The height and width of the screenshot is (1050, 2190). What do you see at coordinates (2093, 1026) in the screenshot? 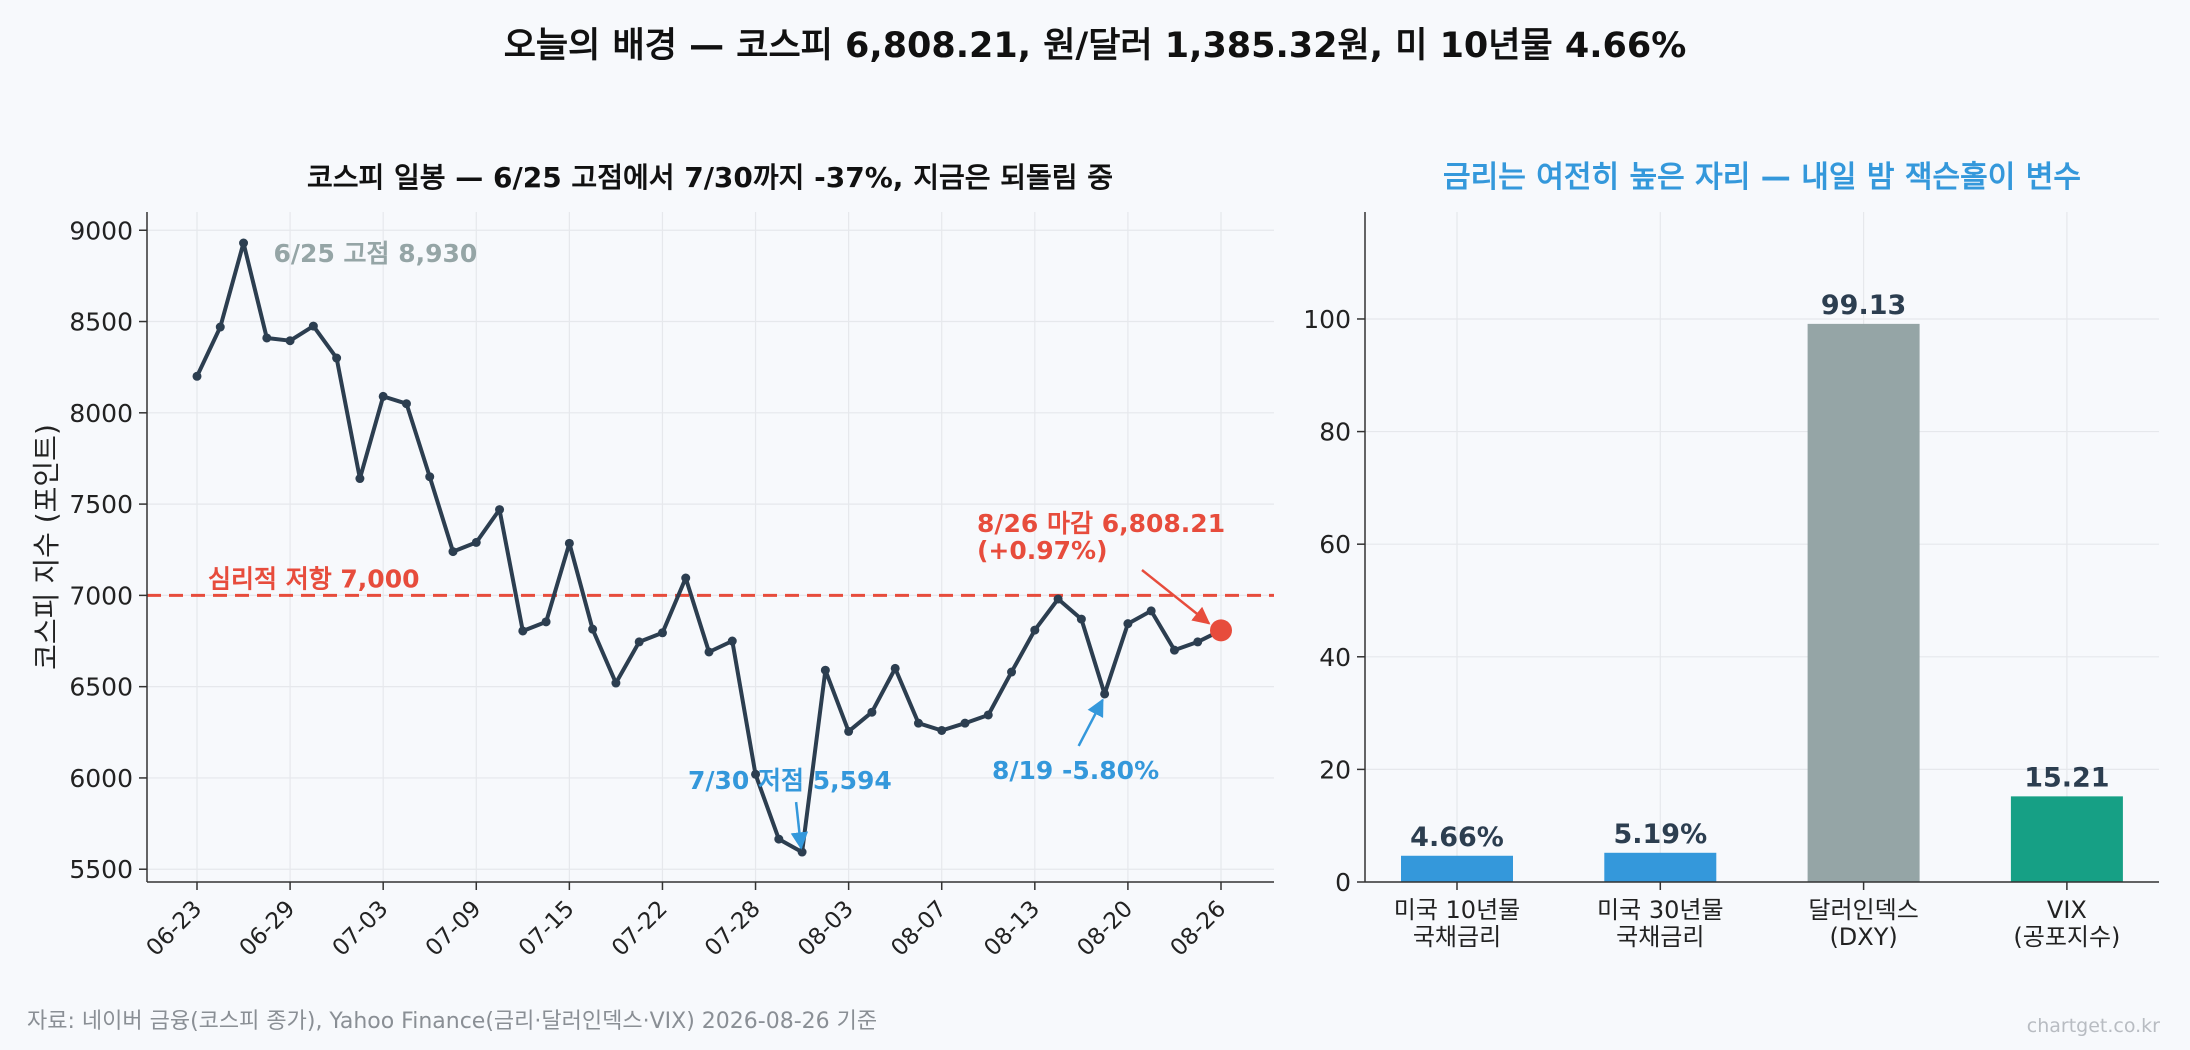
I see `watermark: chartget.co.kr` at bounding box center [2093, 1026].